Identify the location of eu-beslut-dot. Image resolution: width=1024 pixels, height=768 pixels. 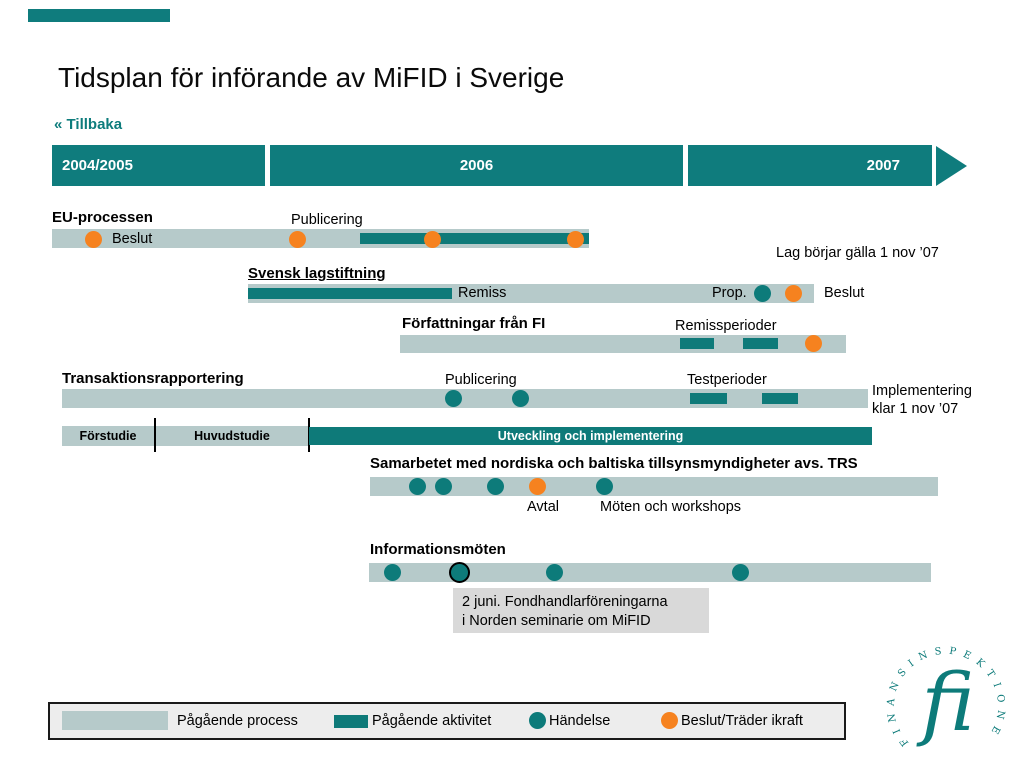
(93, 239).